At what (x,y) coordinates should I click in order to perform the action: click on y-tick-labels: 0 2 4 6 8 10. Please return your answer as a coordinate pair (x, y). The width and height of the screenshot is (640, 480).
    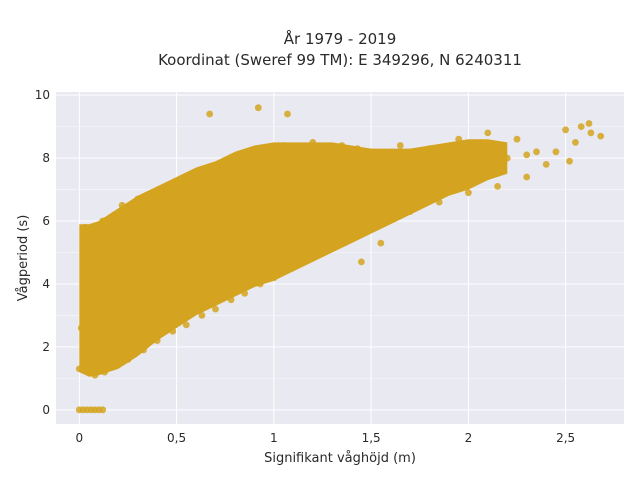
    Looking at the image, I should click on (42, 252).